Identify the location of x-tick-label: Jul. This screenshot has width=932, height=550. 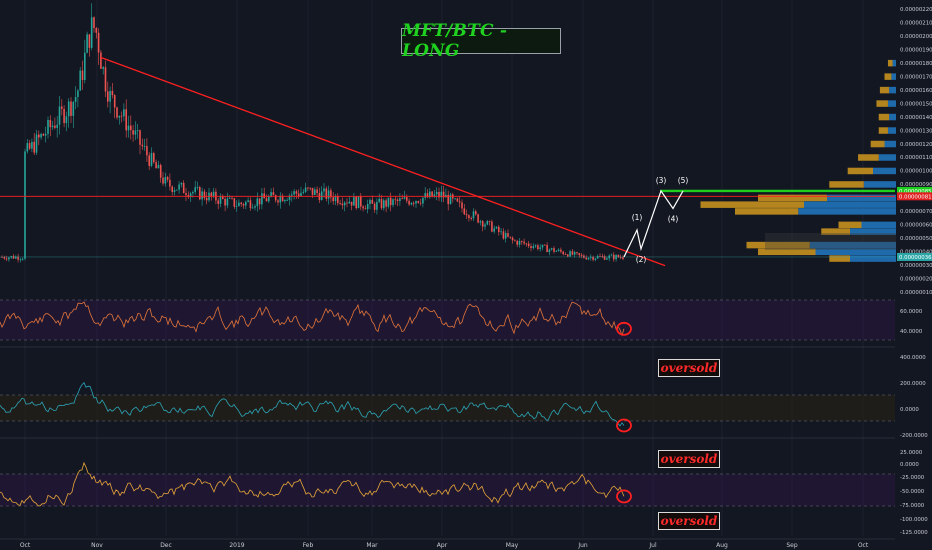
(652, 545).